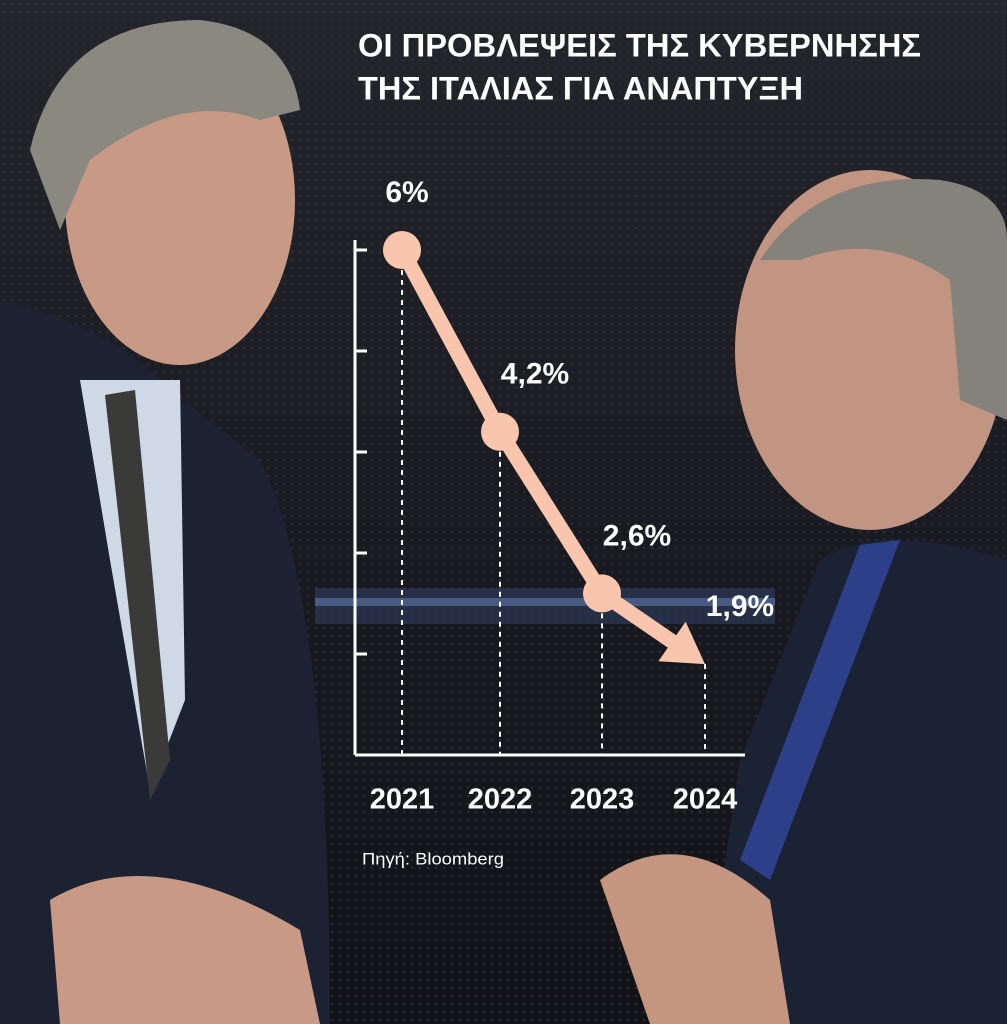 The width and height of the screenshot is (1007, 1024). What do you see at coordinates (637, 535) in the screenshot?
I see `value-label: 2,6%` at bounding box center [637, 535].